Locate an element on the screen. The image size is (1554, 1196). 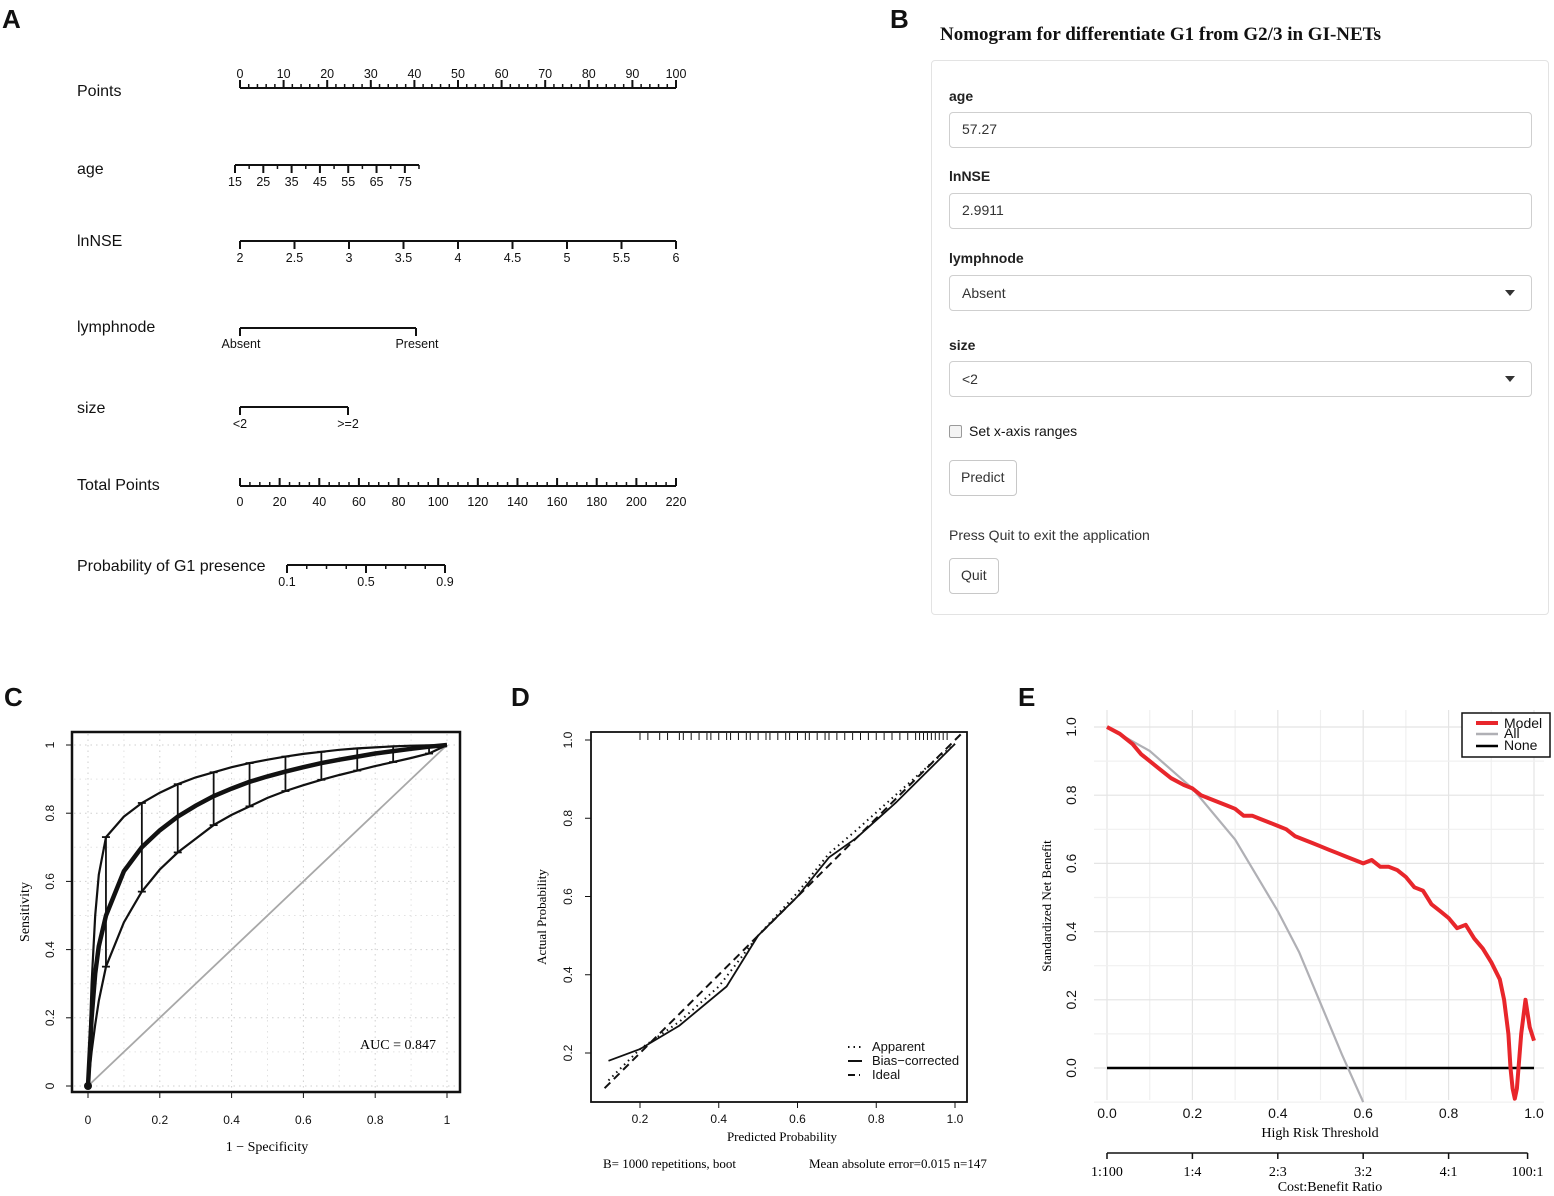
nomogram-tick-label: 180 is located at coordinates (596, 502).